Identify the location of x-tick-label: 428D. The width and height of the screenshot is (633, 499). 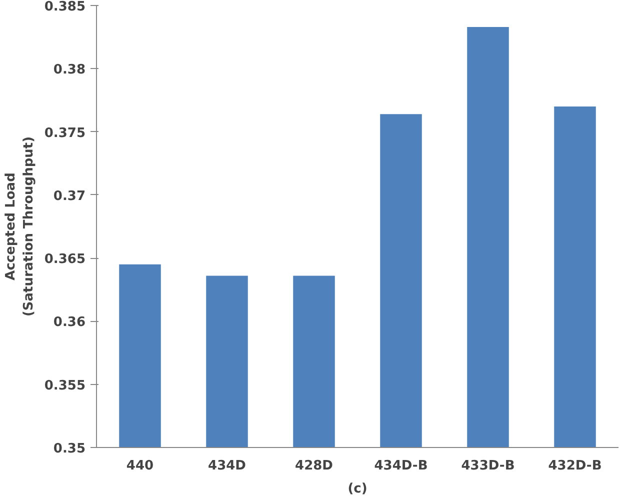
(314, 466).